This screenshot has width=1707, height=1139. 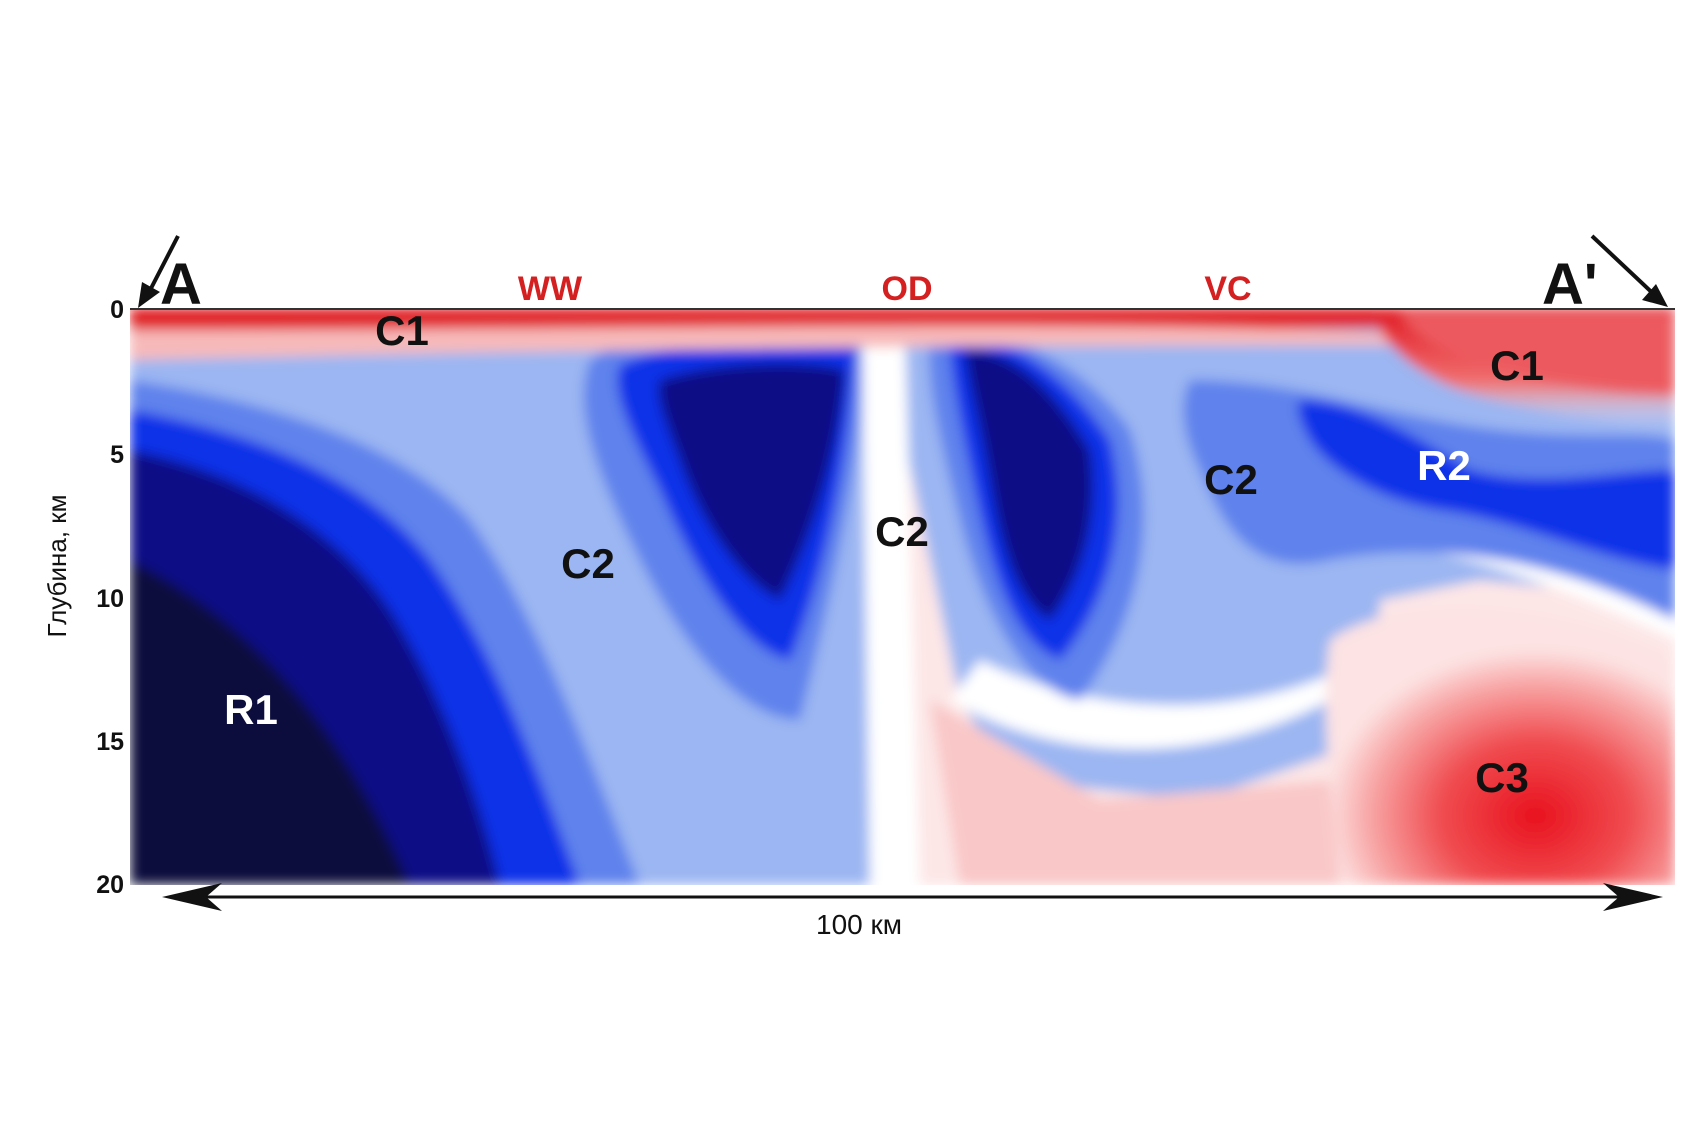 What do you see at coordinates (110, 742) in the screenshot?
I see `depth-tick-15: 15` at bounding box center [110, 742].